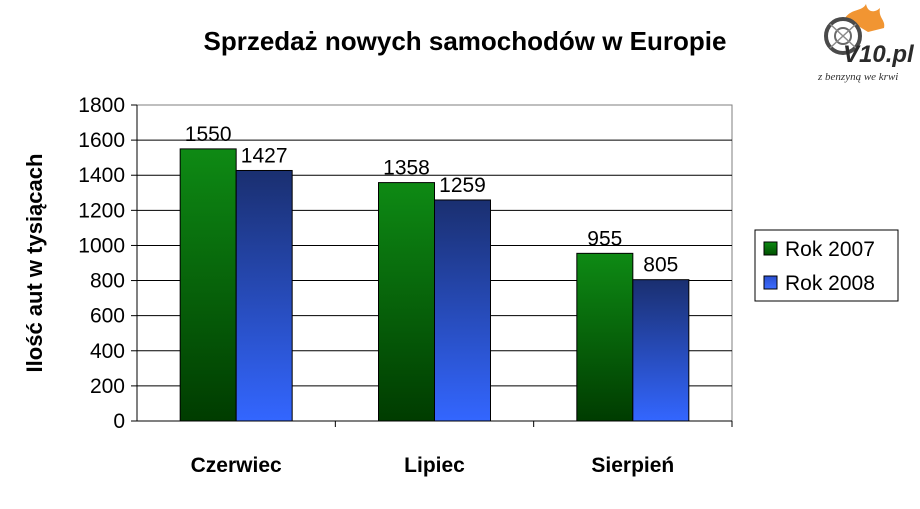  Describe the element at coordinates (770, 248) in the screenshot. I see `legend-swatch-rok-2007` at that location.